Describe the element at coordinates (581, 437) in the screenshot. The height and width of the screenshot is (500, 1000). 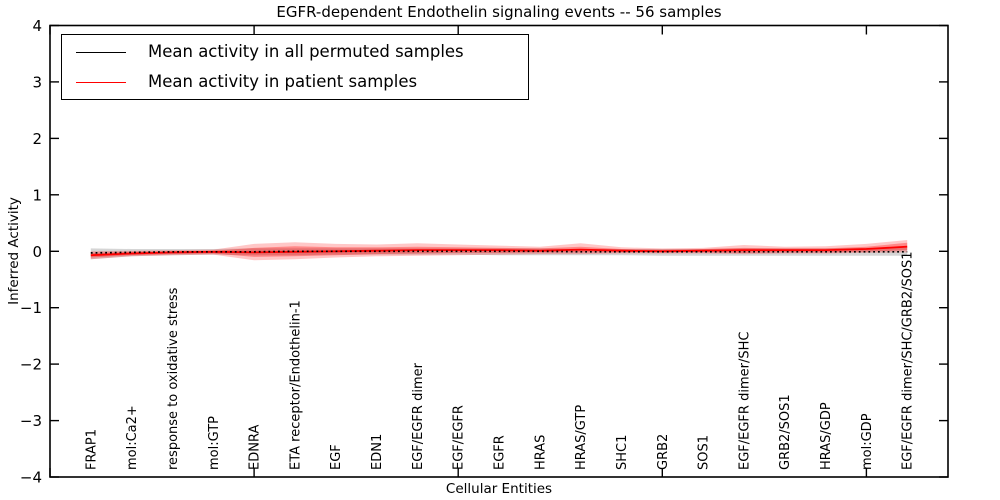
I see `svg-text: HRAS/GTP` at that location.